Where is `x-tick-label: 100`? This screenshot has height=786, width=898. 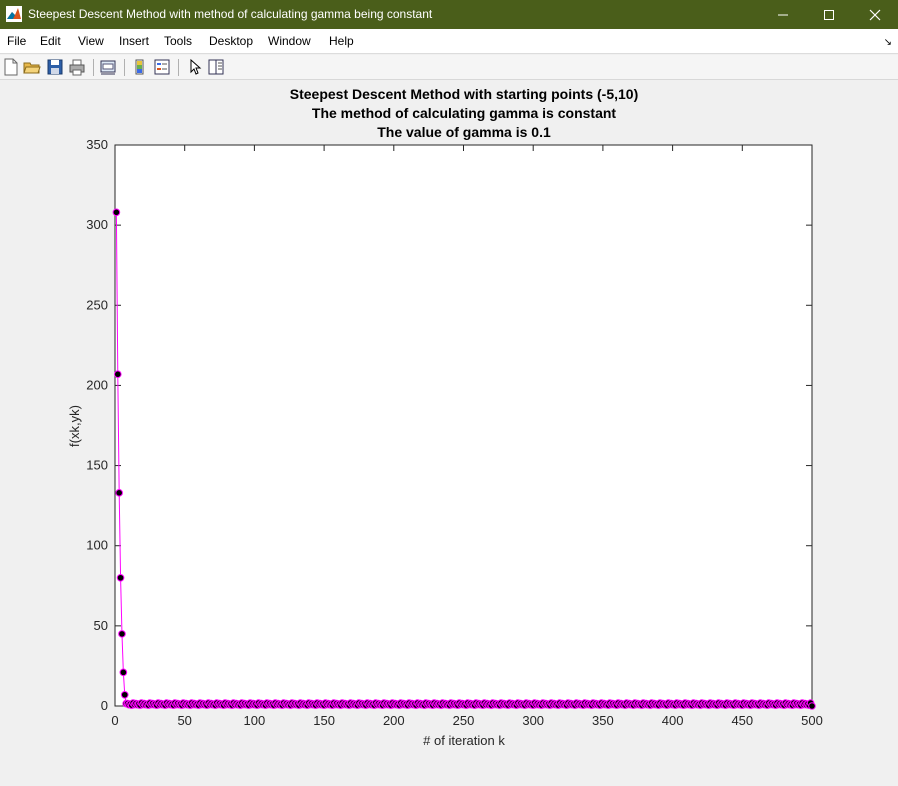 x-tick-label: 100 is located at coordinates (255, 720).